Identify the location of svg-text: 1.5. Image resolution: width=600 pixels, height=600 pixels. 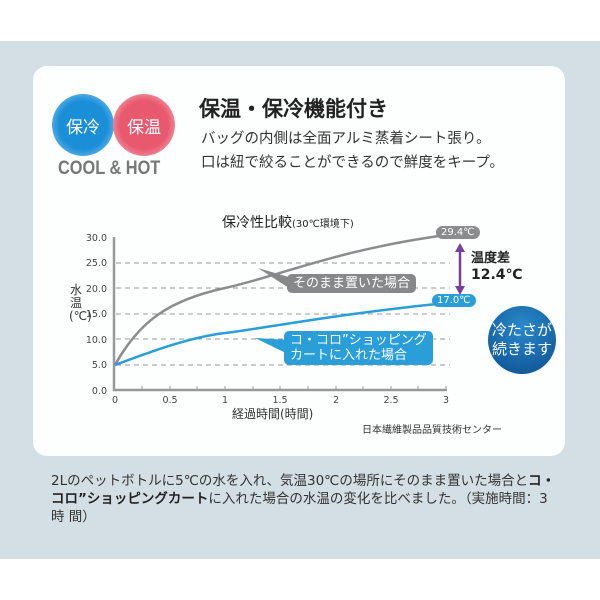
(279, 400).